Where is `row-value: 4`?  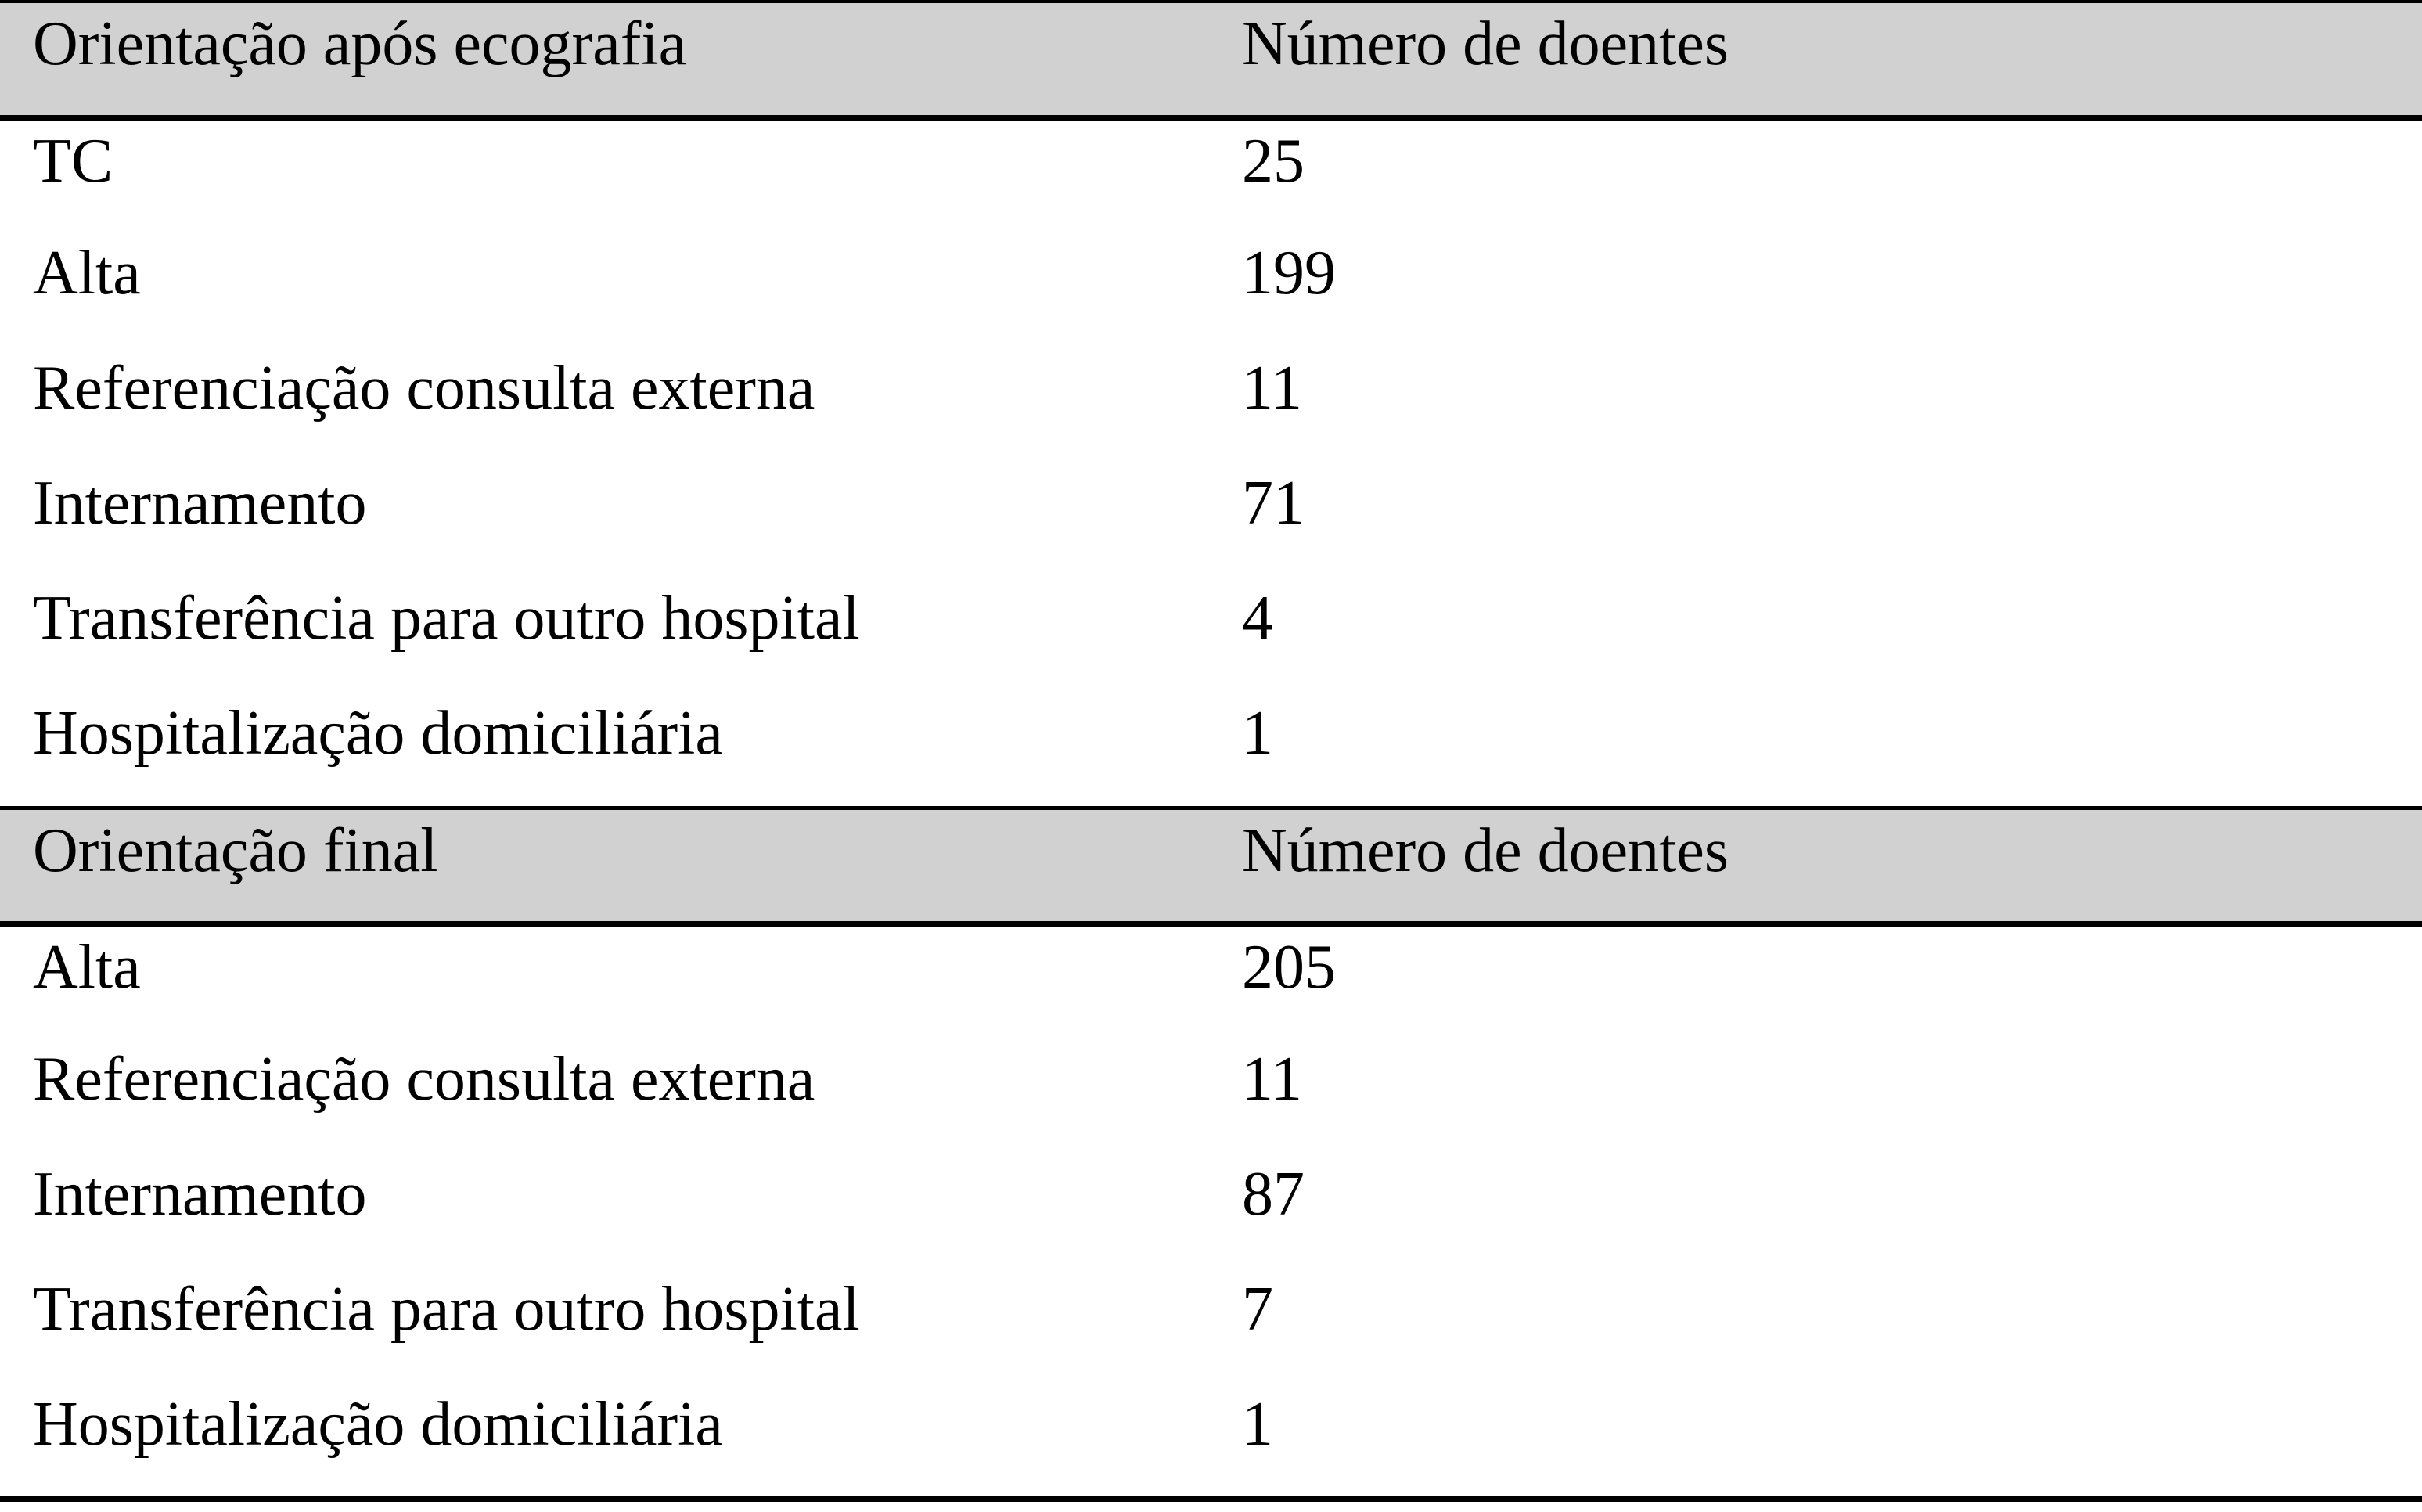 row-value: 4 is located at coordinates (1815, 635).